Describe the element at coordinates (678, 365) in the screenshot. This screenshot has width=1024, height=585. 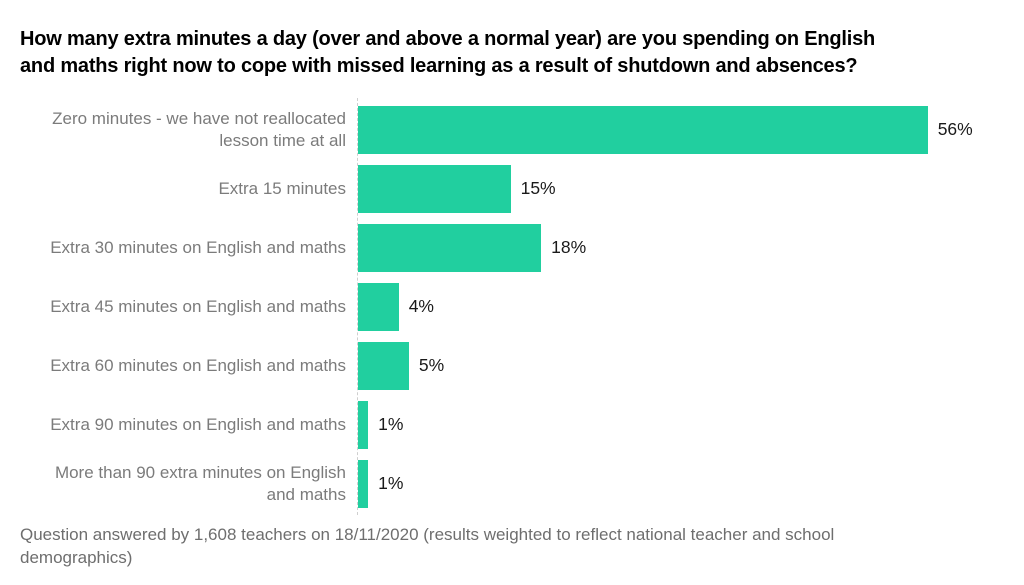
I see `bar-track: 5%` at that location.